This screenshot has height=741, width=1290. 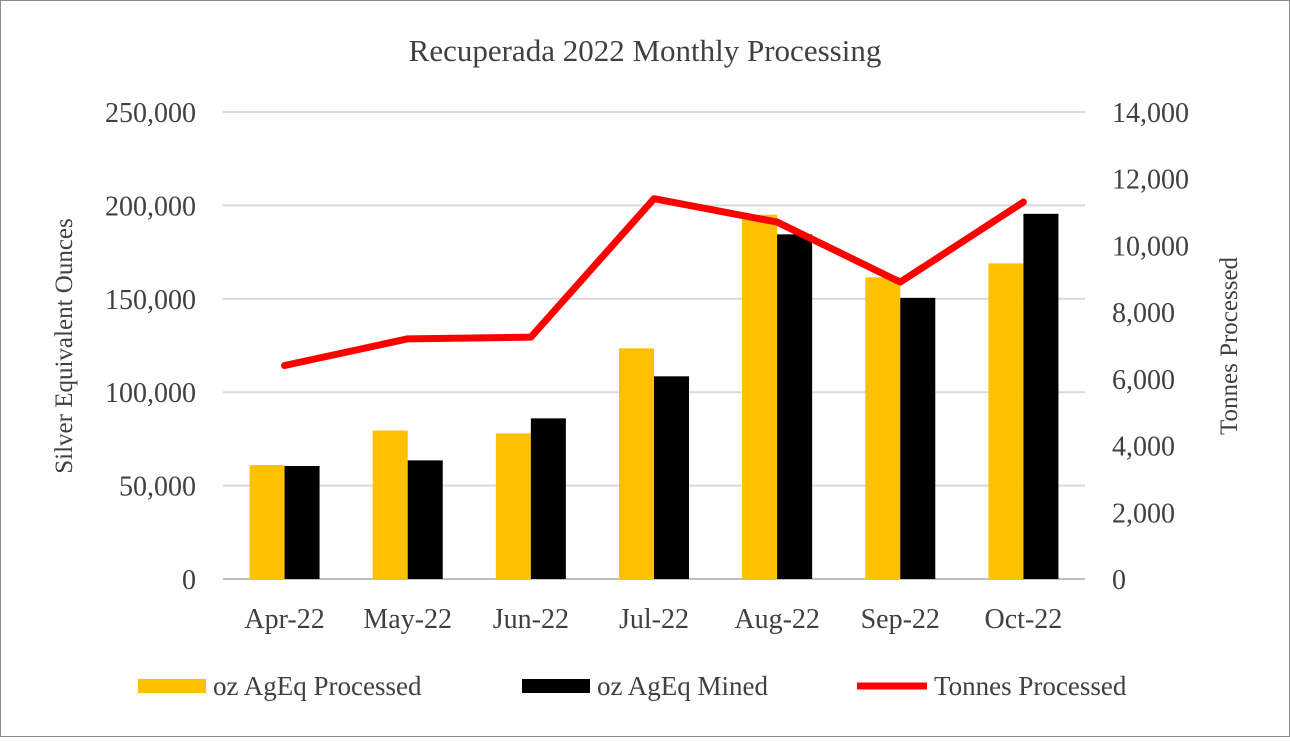 What do you see at coordinates (777, 619) in the screenshot?
I see `x-tick-label: Aug-22` at bounding box center [777, 619].